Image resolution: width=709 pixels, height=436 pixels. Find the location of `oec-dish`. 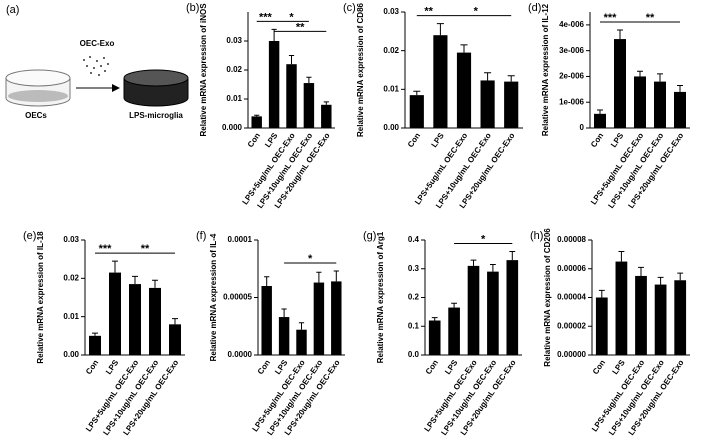

oec-dish is located at coordinates (38, 88).